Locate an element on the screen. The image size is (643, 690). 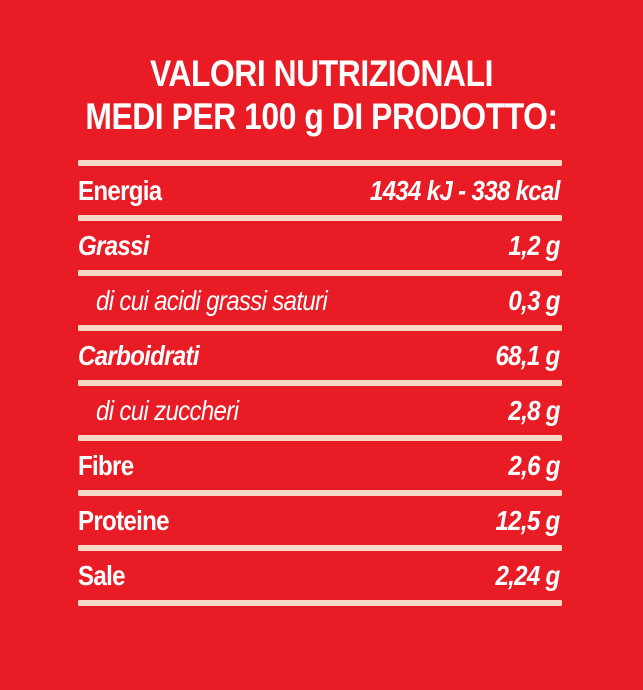
nutrition-row-grassi: Grassi 1,2 g is located at coordinates (320, 245).